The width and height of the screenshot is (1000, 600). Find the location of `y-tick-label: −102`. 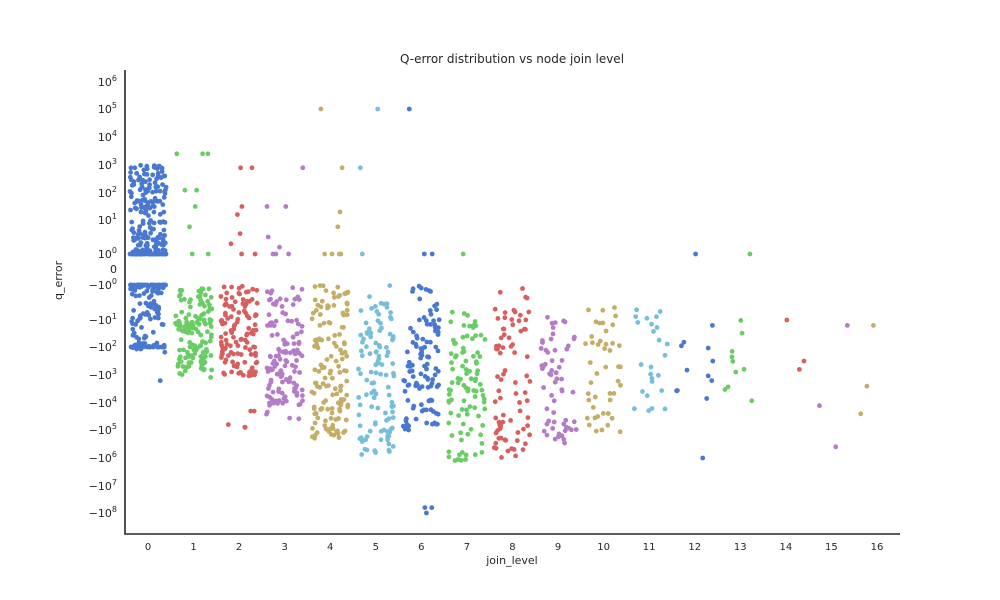

y-tick-label: −102 is located at coordinates (103, 346).